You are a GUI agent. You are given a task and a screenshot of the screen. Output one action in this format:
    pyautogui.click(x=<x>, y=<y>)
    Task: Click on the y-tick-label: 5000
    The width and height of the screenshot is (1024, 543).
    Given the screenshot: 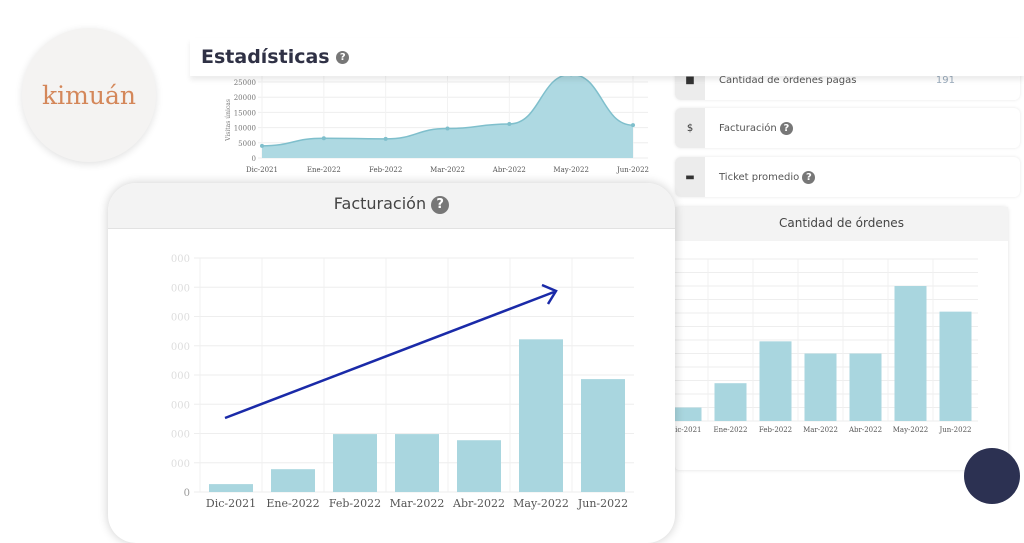 What is the action you would take?
    pyautogui.click(x=247, y=144)
    